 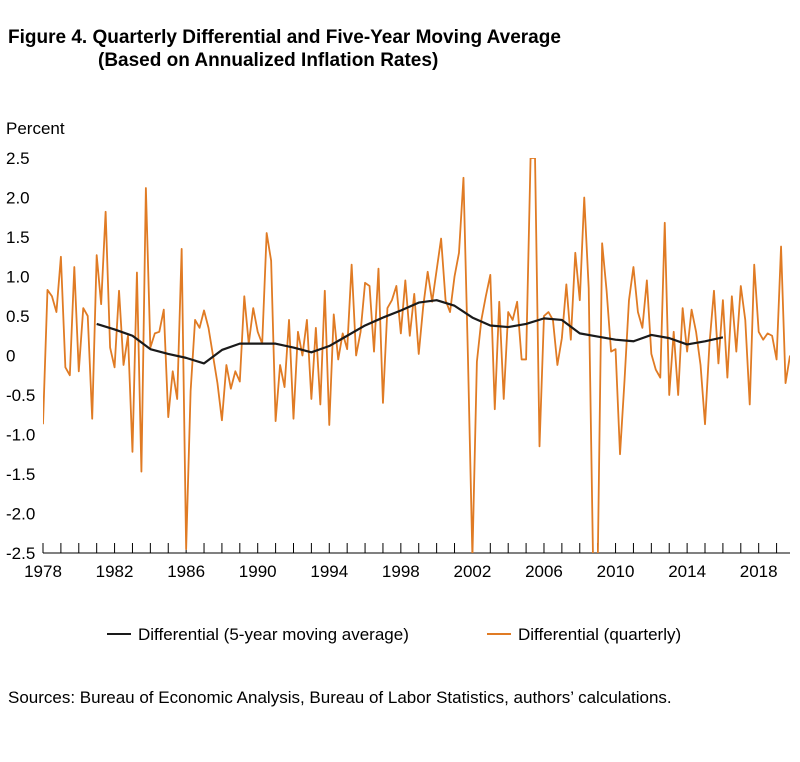 What do you see at coordinates (273, 634) in the screenshot?
I see `legend-label-moving-average: Differential (5-year moving average)` at bounding box center [273, 634].